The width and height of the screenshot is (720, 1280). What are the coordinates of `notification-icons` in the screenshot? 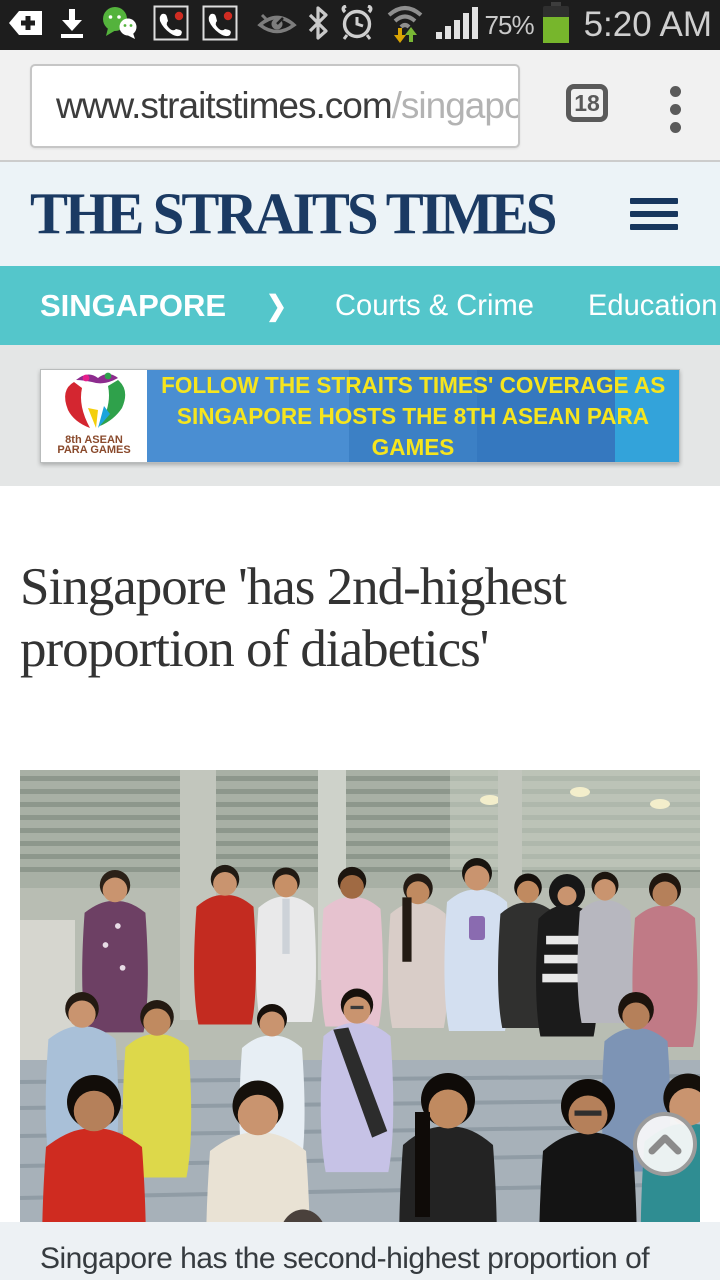 It's located at (123, 25).